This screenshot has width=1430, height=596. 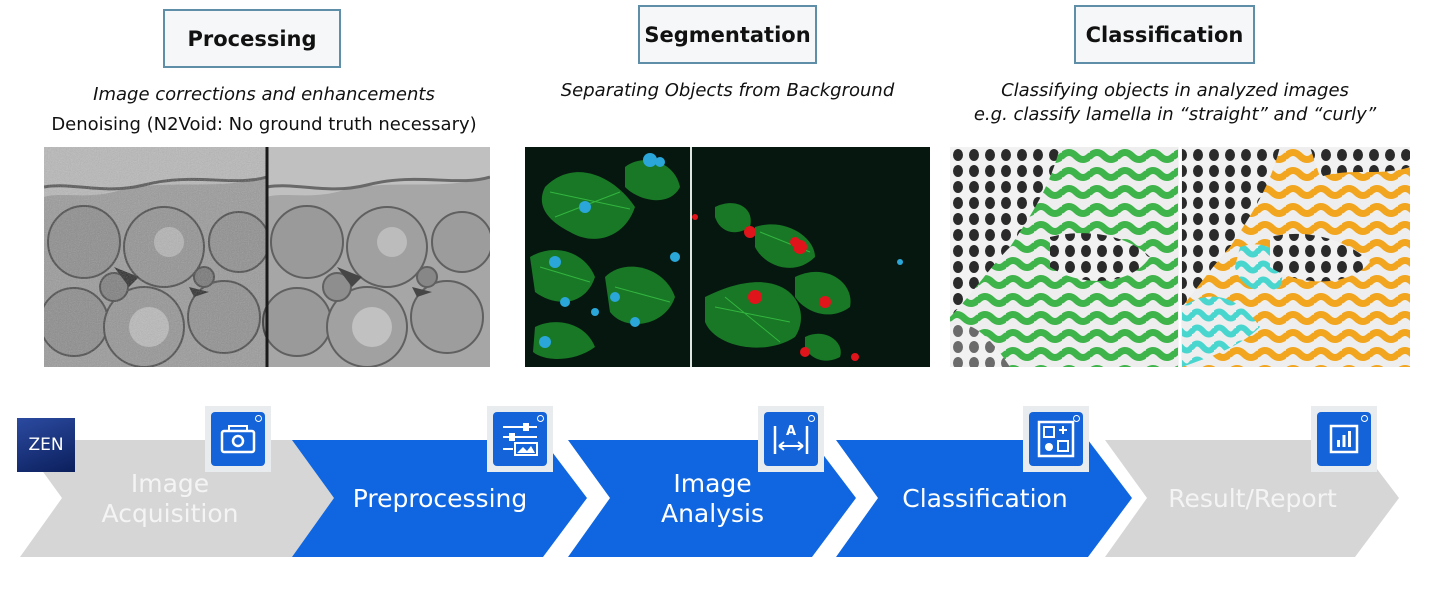 I want to click on step-label-preprocessing-line1: Preprocessing, so click(x=440, y=498).